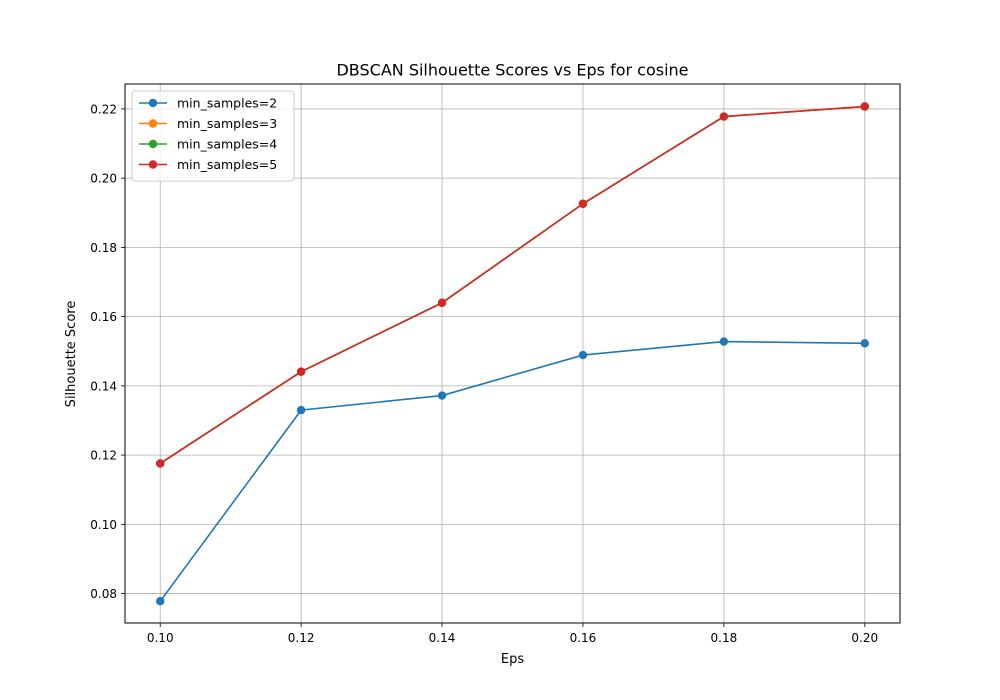  What do you see at coordinates (227, 164) in the screenshot?
I see `legend-label: min_samples=5` at bounding box center [227, 164].